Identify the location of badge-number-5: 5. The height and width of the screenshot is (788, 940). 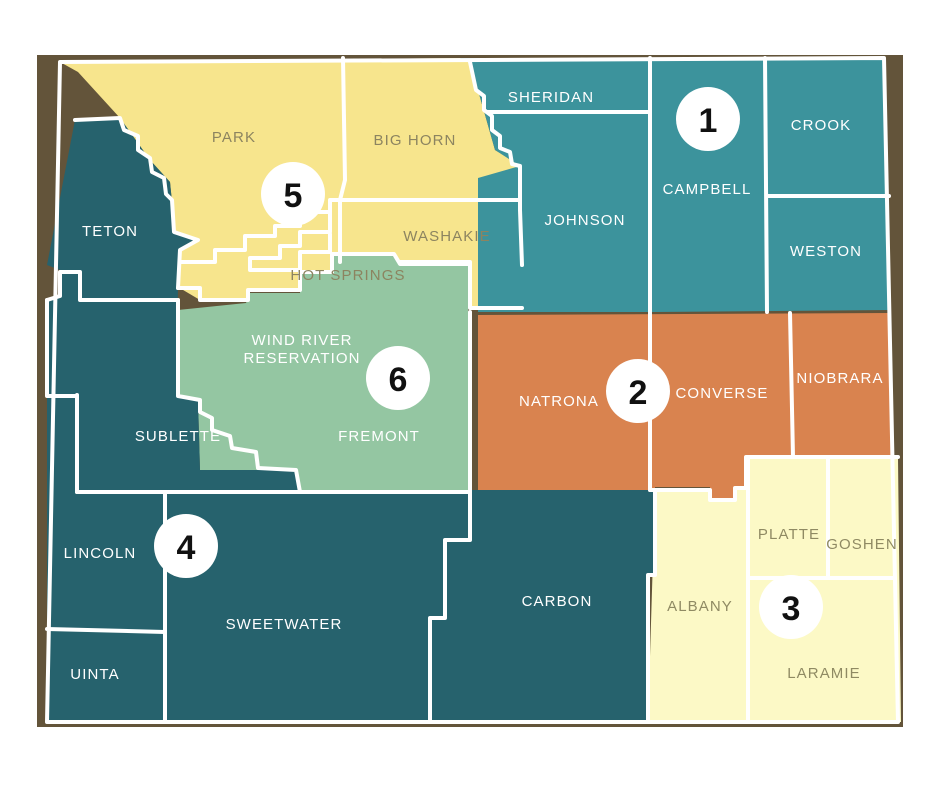
(293, 196).